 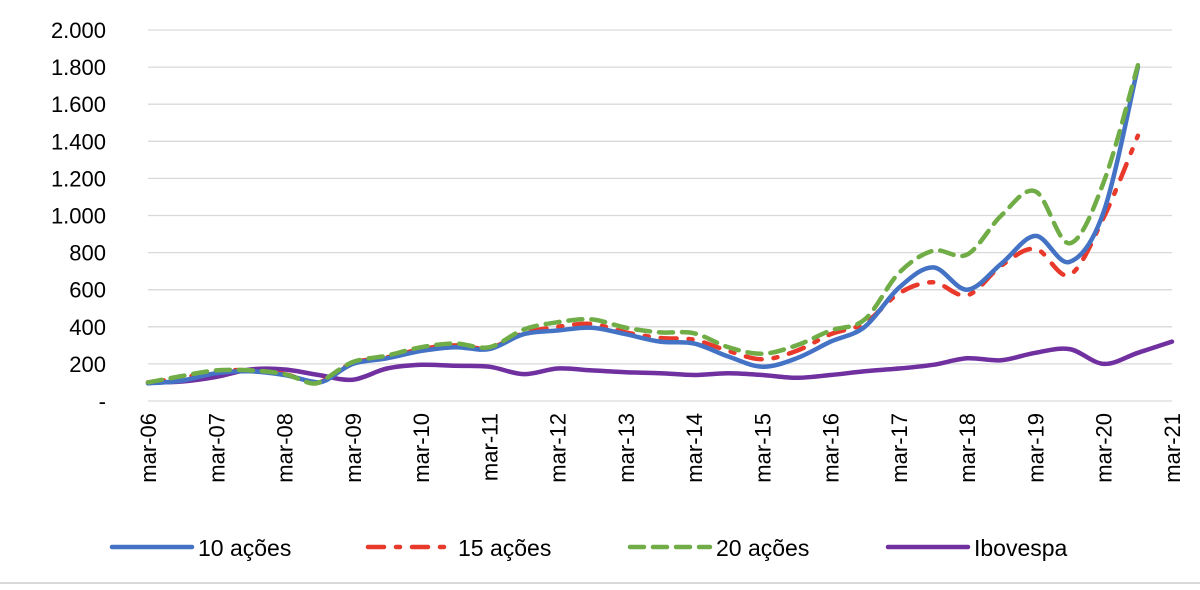 What do you see at coordinates (87, 364) in the screenshot?
I see `y-tick-label: 200` at bounding box center [87, 364].